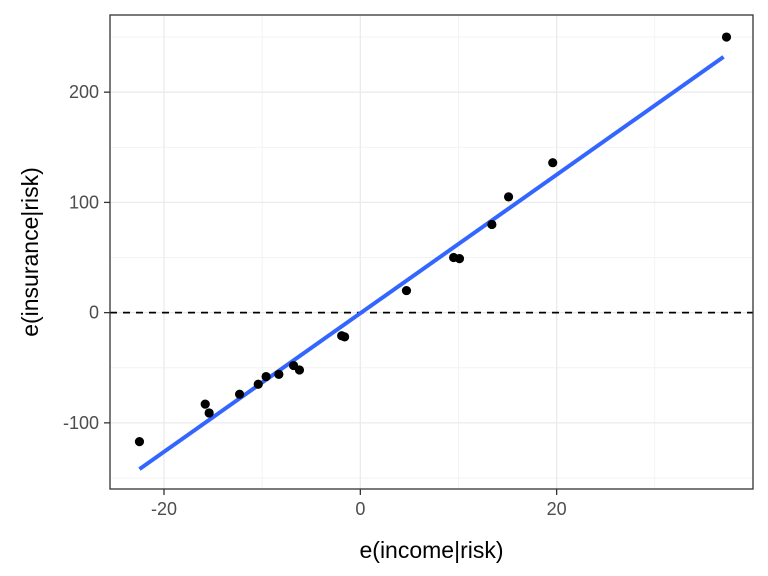  Describe the element at coordinates (94, 313) in the screenshot. I see `y-tick-label: 0` at that location.